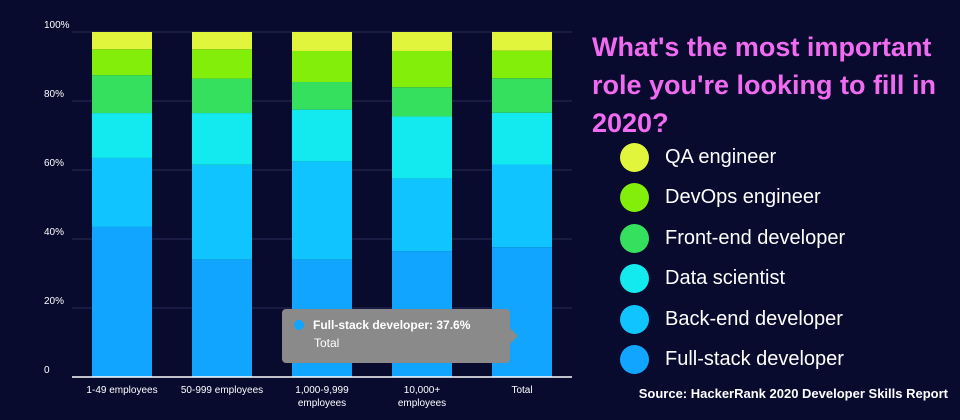 The height and width of the screenshot is (420, 960). What do you see at coordinates (521, 390) in the screenshot?
I see `x-tick-label: Total` at bounding box center [521, 390].